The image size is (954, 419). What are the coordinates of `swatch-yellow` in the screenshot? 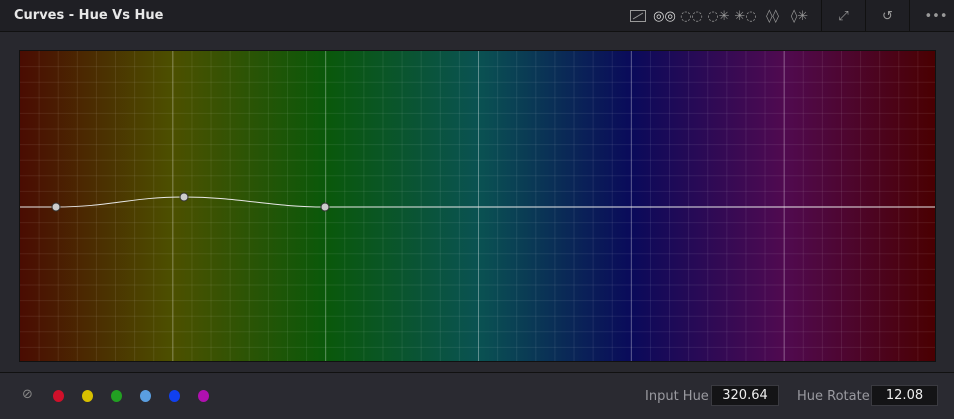 It's located at (87, 396).